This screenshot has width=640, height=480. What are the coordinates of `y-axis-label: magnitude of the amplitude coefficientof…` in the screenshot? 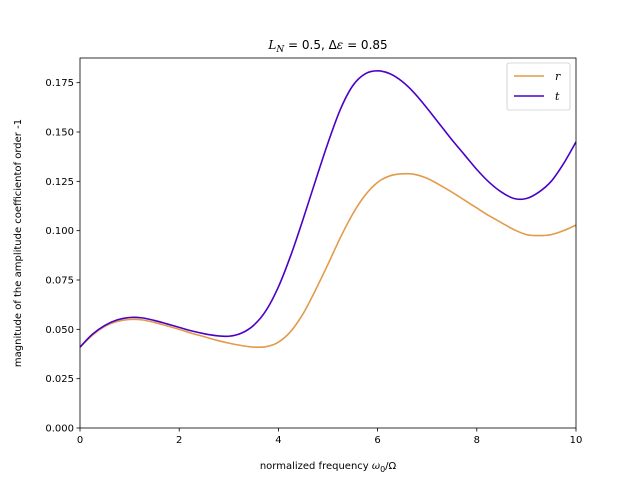 It's located at (18, 243).